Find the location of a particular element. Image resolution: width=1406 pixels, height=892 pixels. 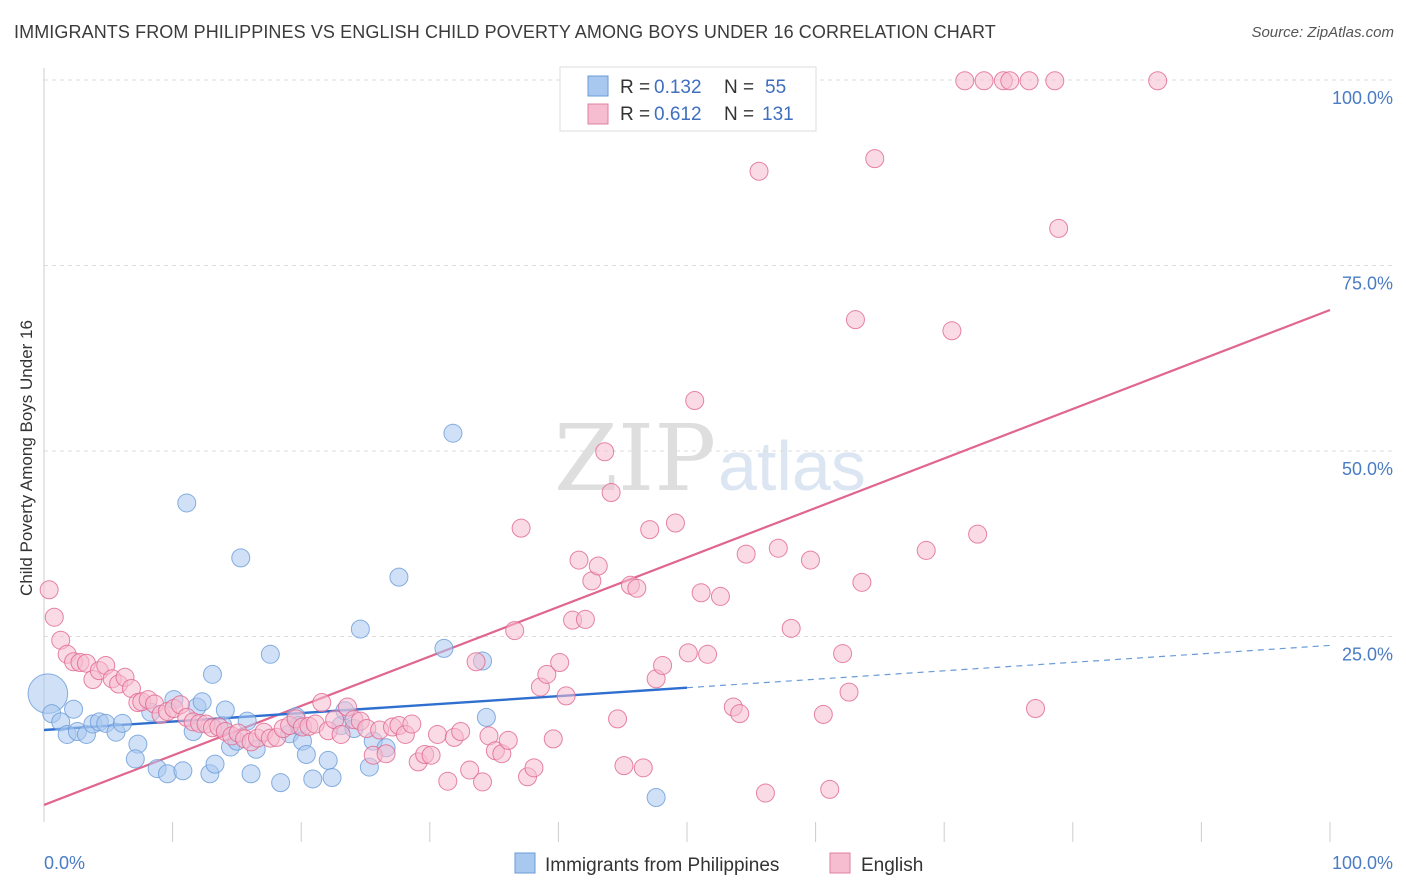

bottom-legend-label-philippines: Immigrants from Philippines is located at coordinates (662, 865).